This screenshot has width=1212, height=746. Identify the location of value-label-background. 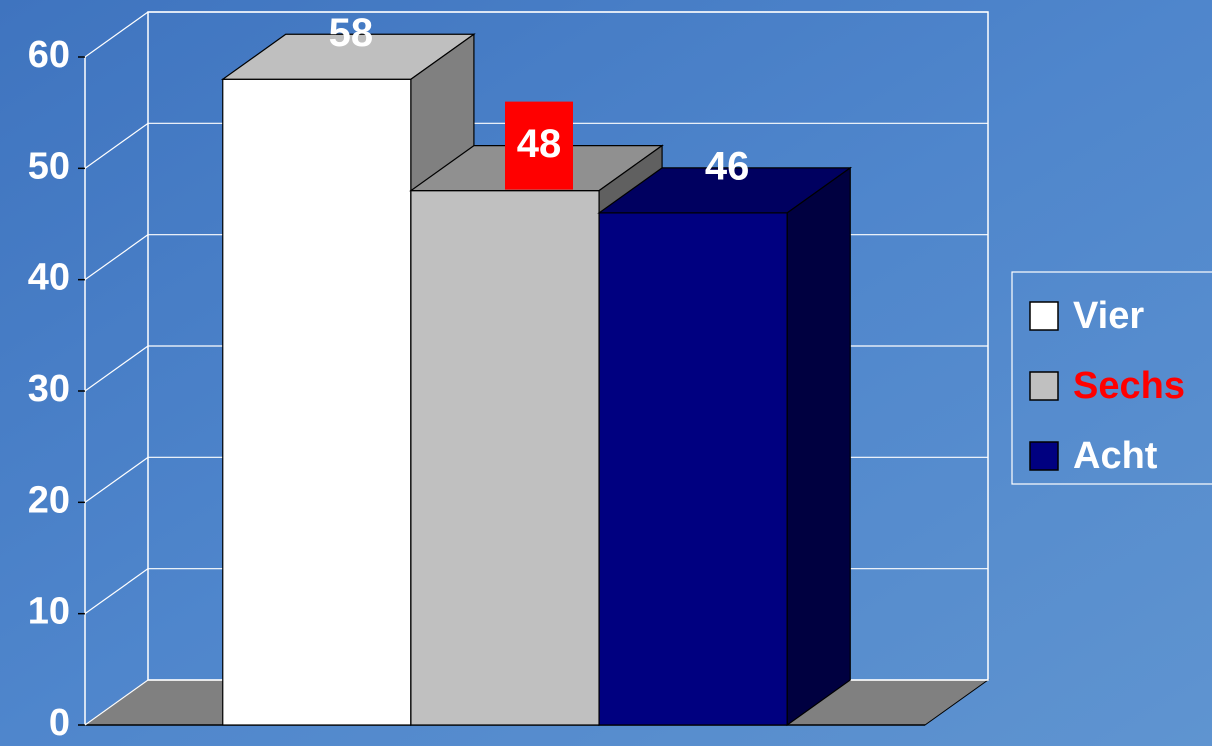
(539, 145).